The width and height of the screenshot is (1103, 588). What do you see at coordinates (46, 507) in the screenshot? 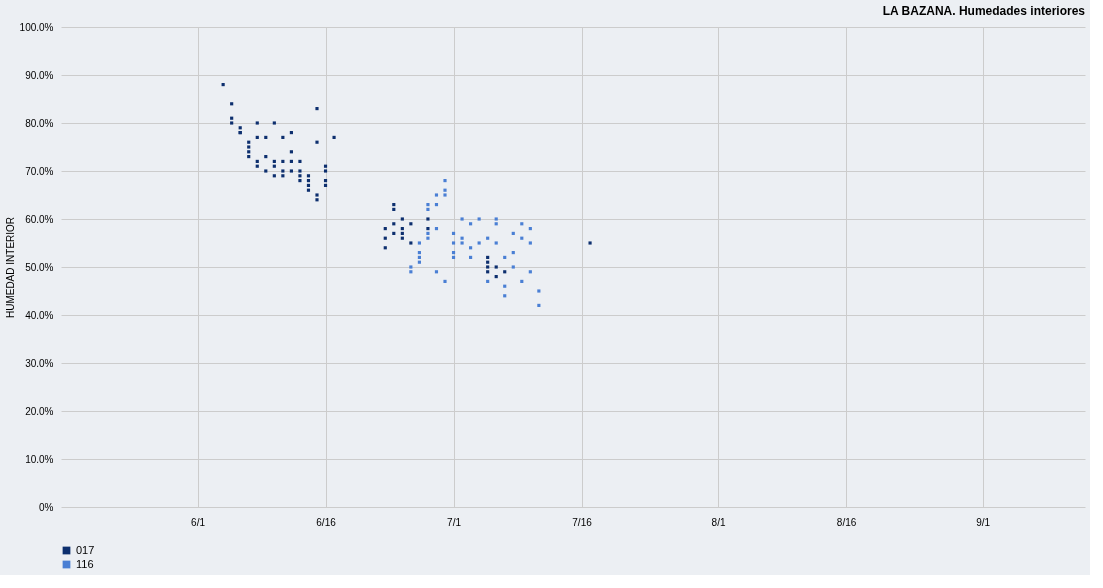
I see `y-tick-label: 0%` at bounding box center [46, 507].